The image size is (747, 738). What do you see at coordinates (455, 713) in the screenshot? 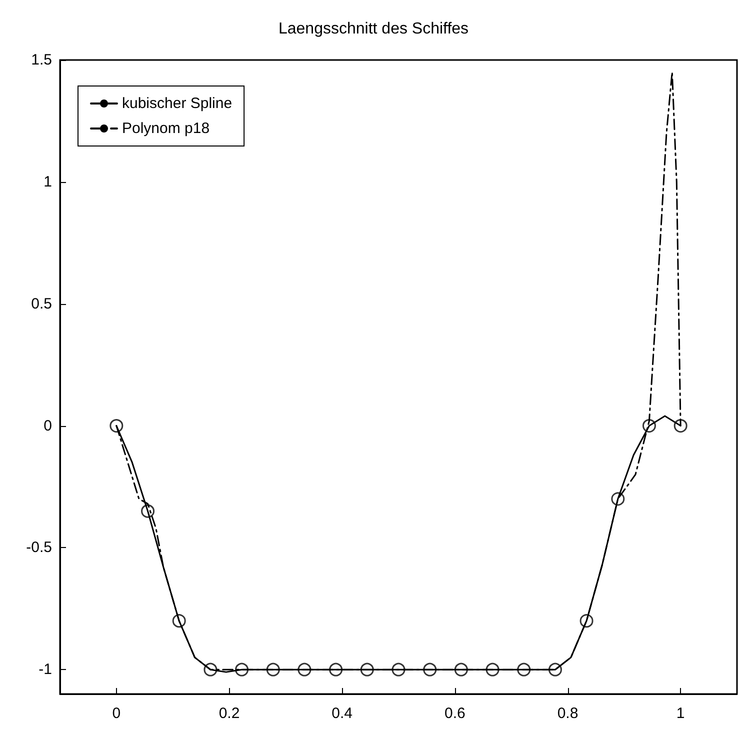
I see `x-tick-label: 0.6` at bounding box center [455, 713].